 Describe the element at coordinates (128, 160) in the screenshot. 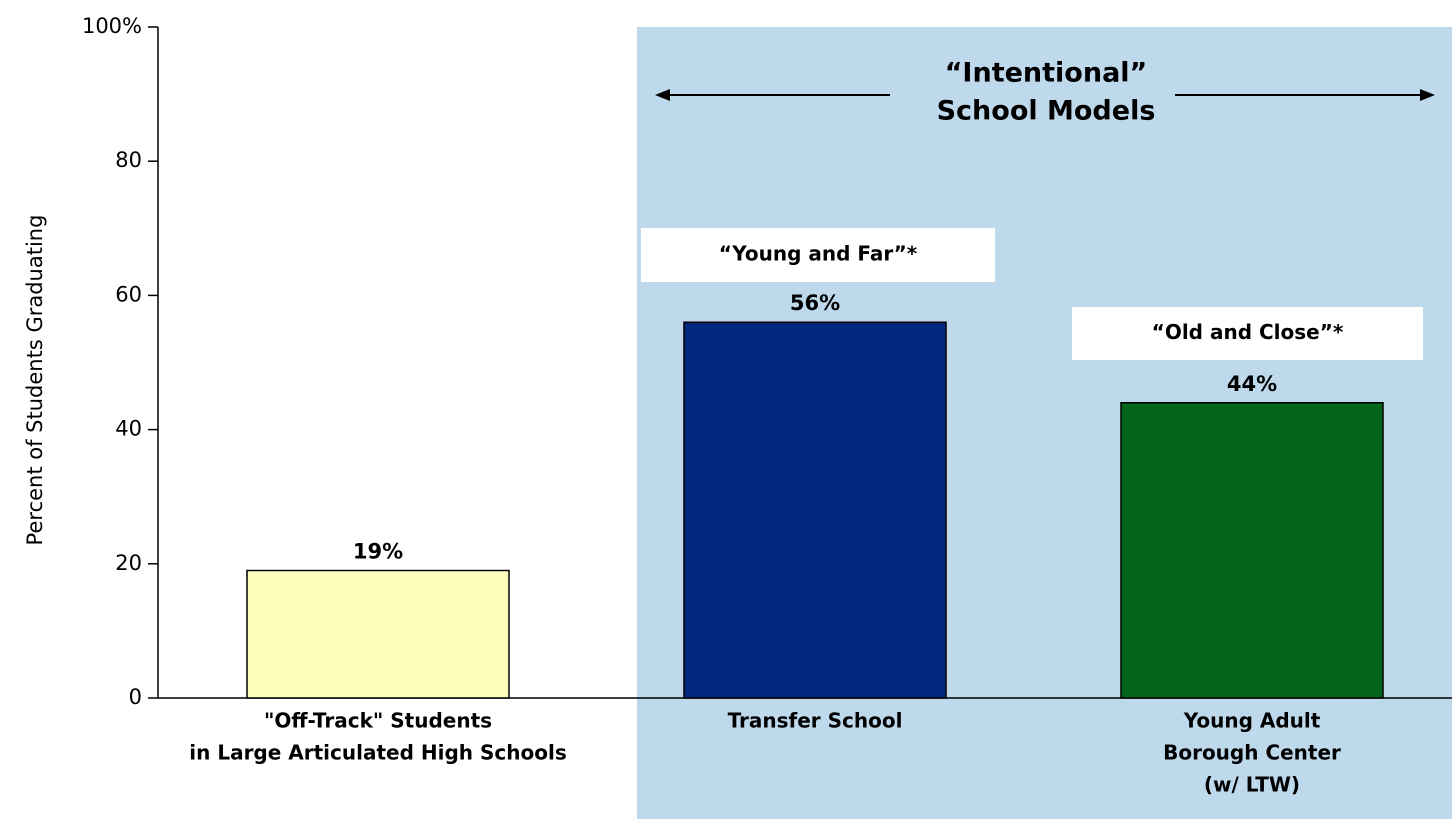

I see `y-tick-label: 80` at that location.